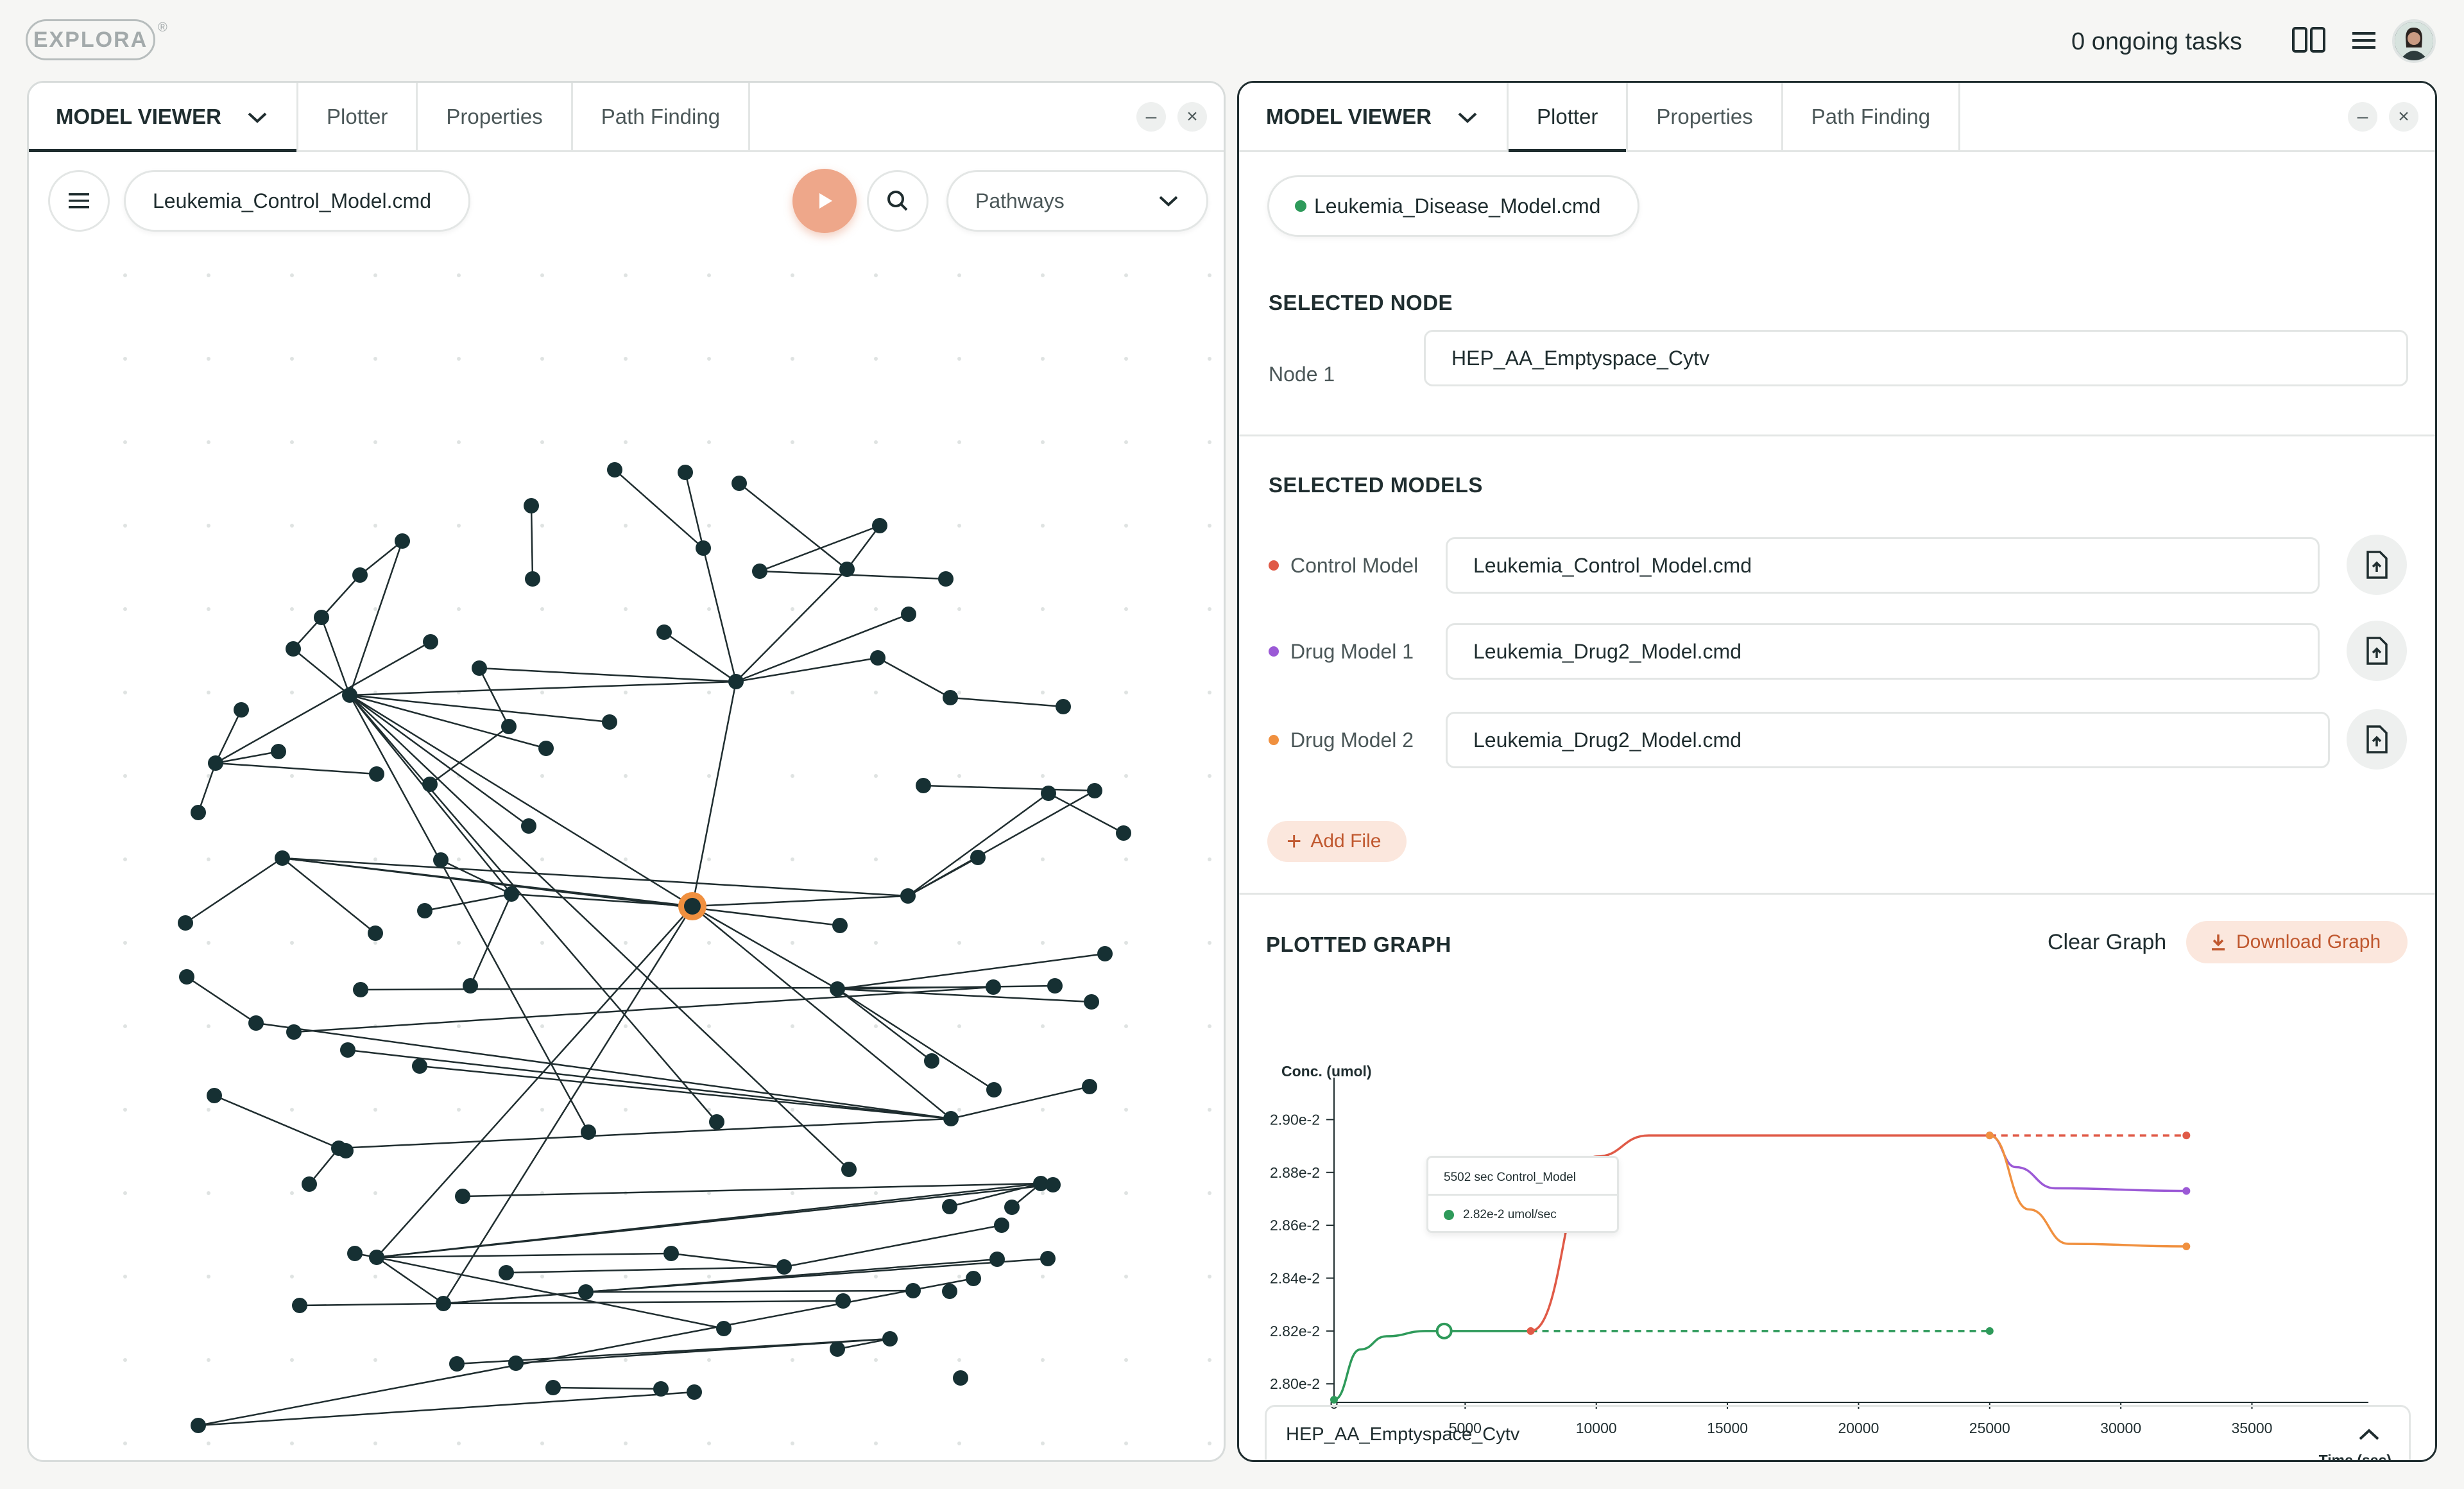  What do you see at coordinates (898, 201) in the screenshot?
I see `search-button` at bounding box center [898, 201].